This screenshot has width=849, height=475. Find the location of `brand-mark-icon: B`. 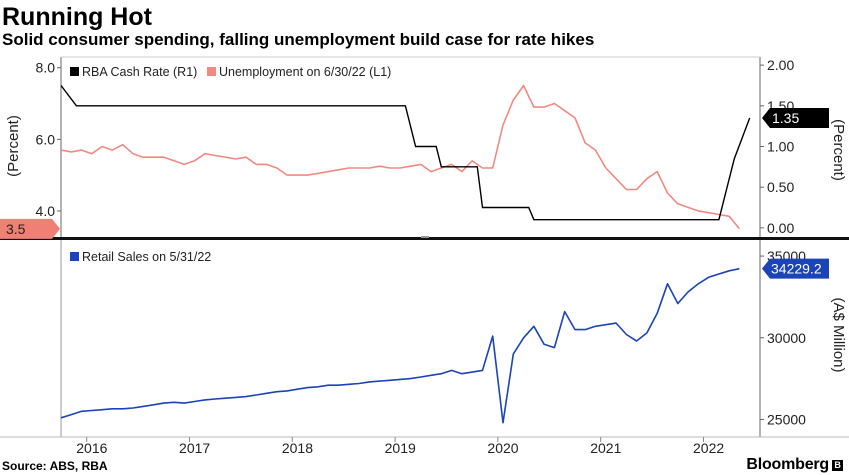

brand-mark-icon: B is located at coordinates (837, 465).